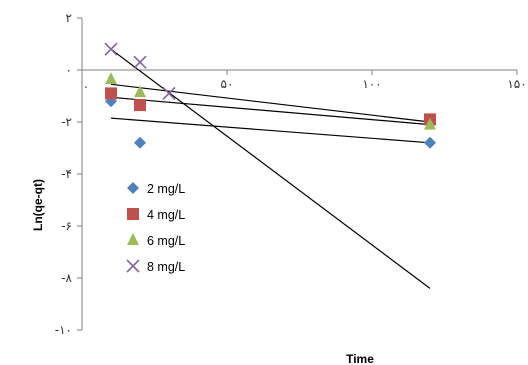 The image size is (528, 365). I want to click on y-tick-label: ۲, so click(69, 18).